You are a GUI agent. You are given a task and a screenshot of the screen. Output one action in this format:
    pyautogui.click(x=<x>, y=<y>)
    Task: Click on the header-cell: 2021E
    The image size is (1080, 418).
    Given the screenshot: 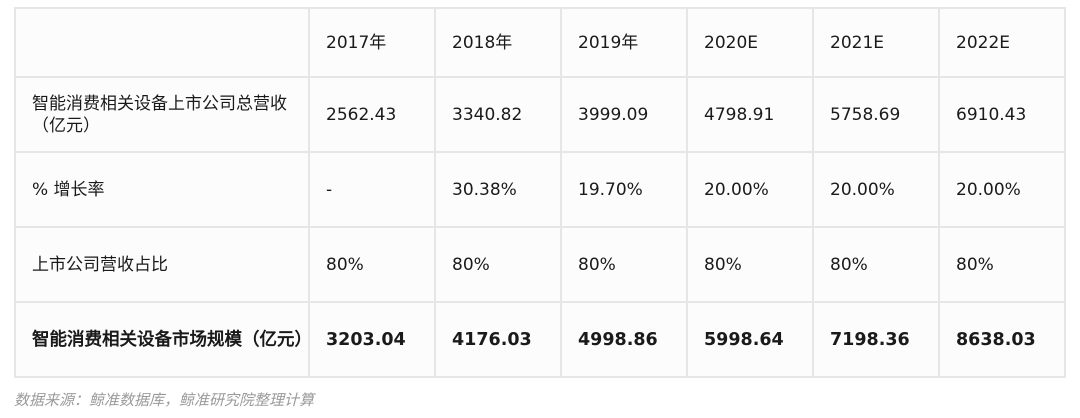 What is the action you would take?
    pyautogui.click(x=876, y=42)
    